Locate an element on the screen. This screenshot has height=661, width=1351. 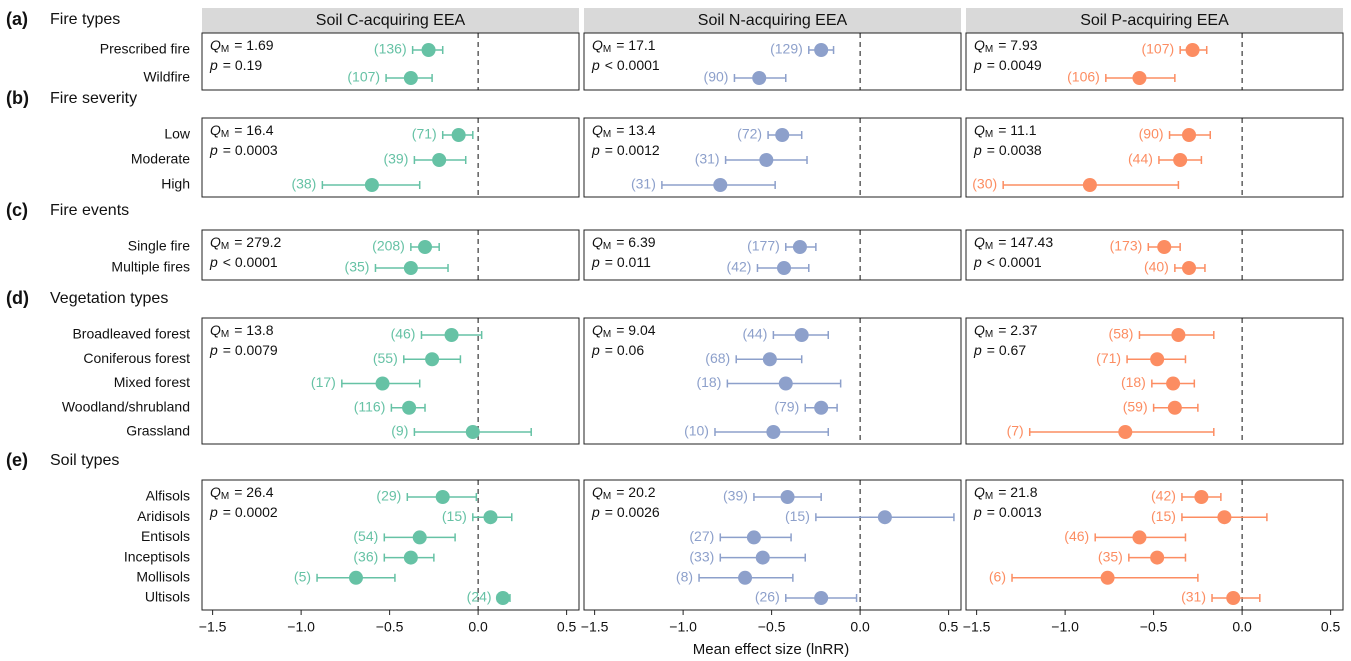
row-label: Low is located at coordinates (177, 134).